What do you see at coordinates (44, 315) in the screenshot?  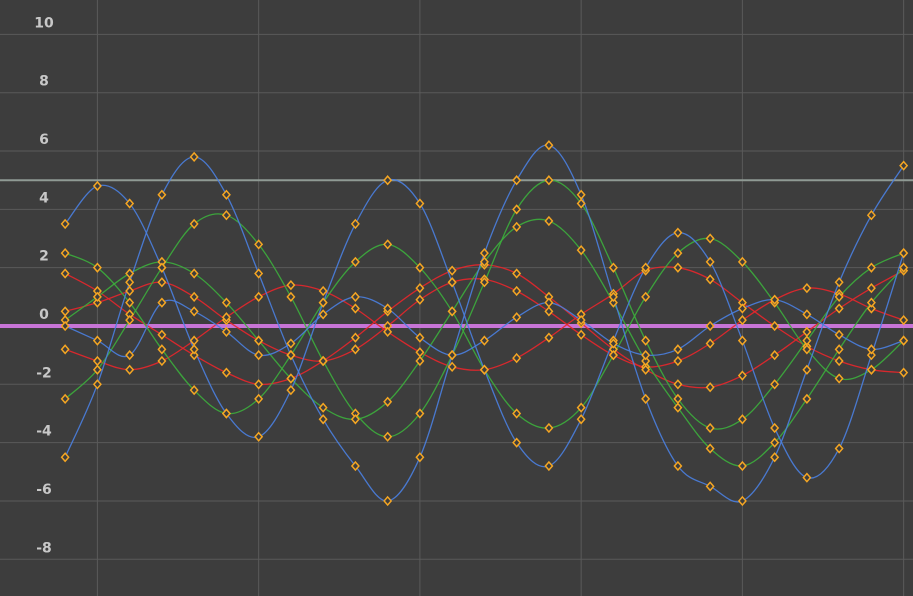 I see `y-tick-label: 0` at bounding box center [44, 315].